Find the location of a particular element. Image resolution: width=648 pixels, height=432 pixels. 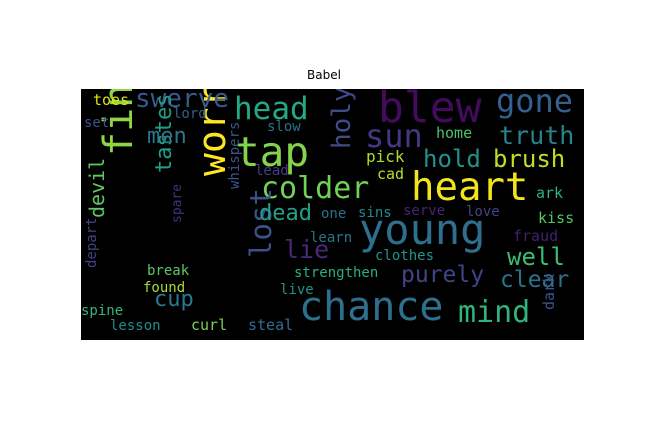

word-ark: ark is located at coordinates (550, 193).